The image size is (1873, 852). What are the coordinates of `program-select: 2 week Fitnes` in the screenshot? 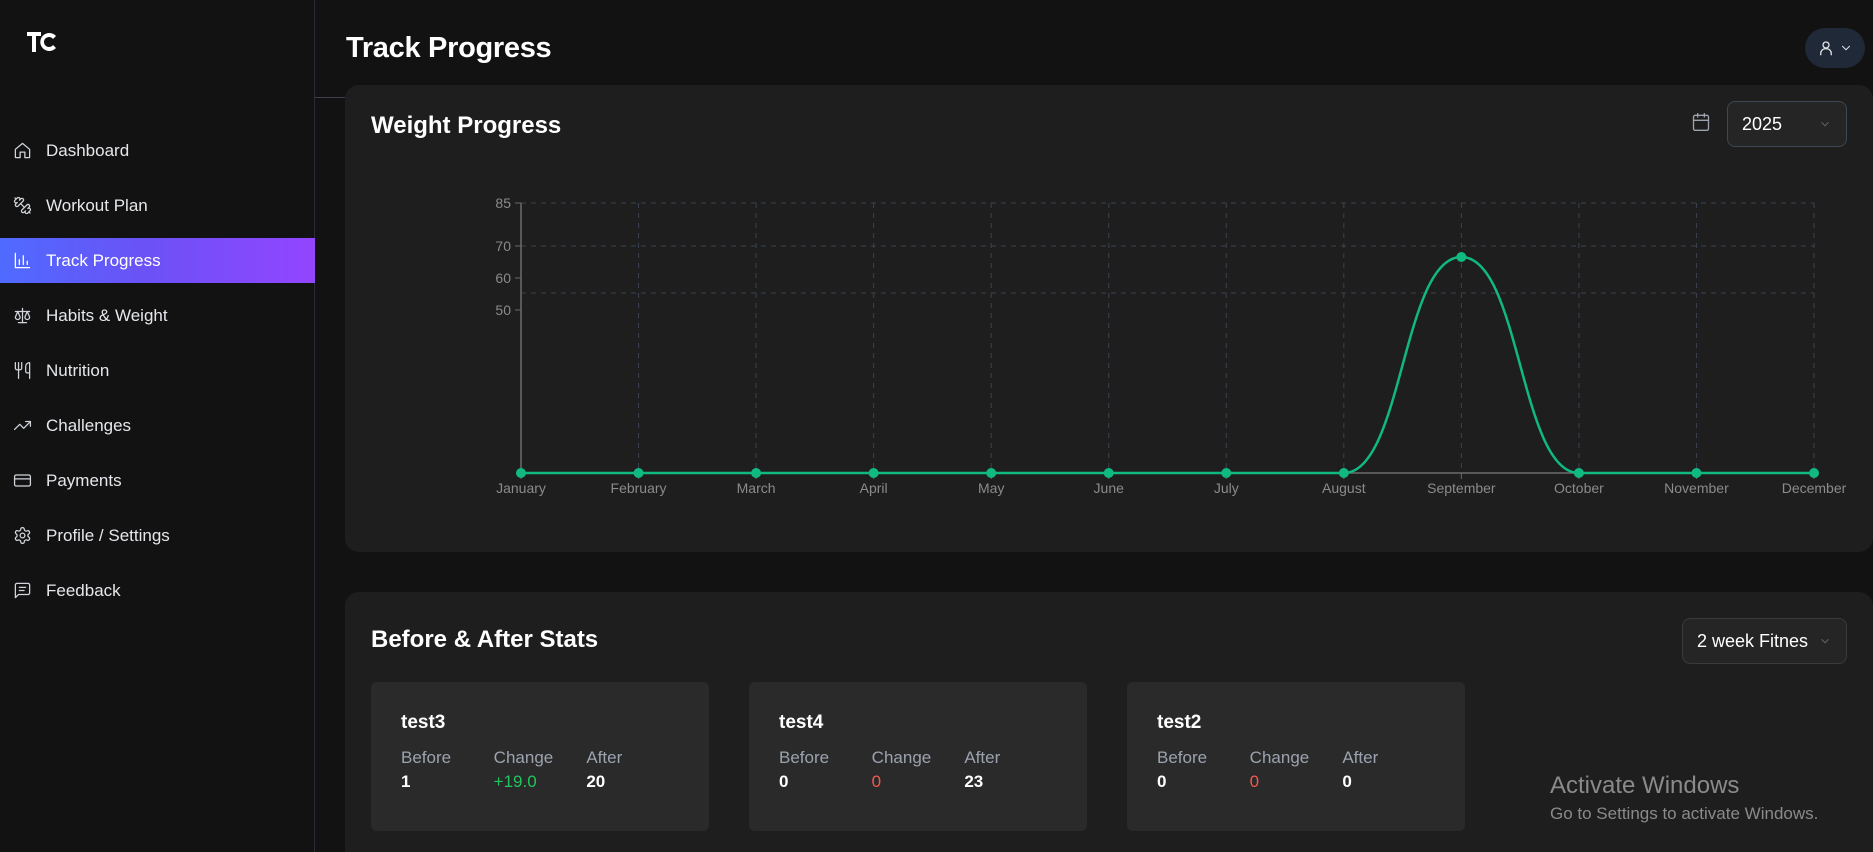 It's located at (1764, 641).